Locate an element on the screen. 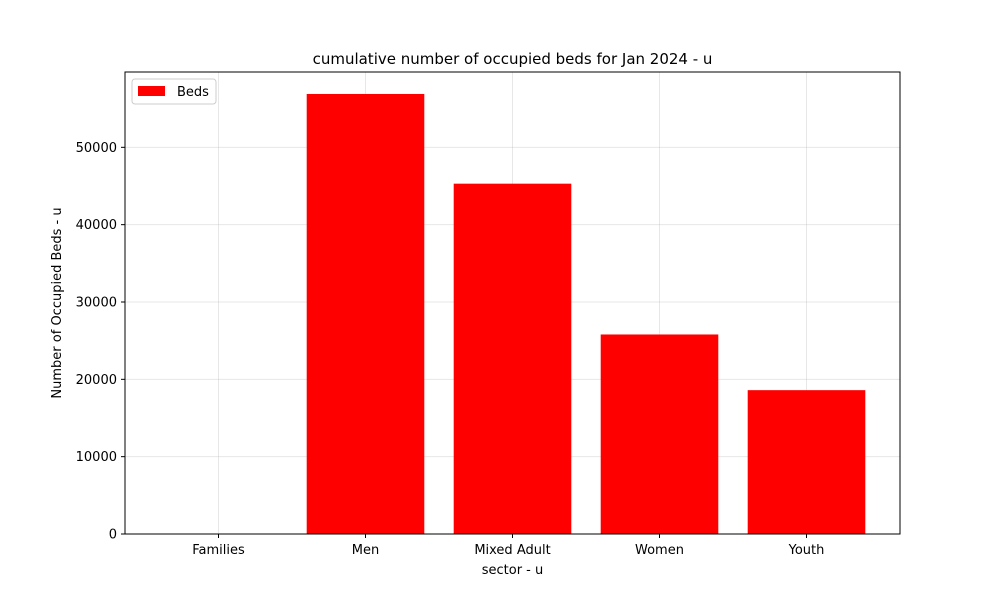 Image resolution: width=1000 pixels, height=600 pixels. y-axis-label: Number of Occupied Beds - u is located at coordinates (57, 302).